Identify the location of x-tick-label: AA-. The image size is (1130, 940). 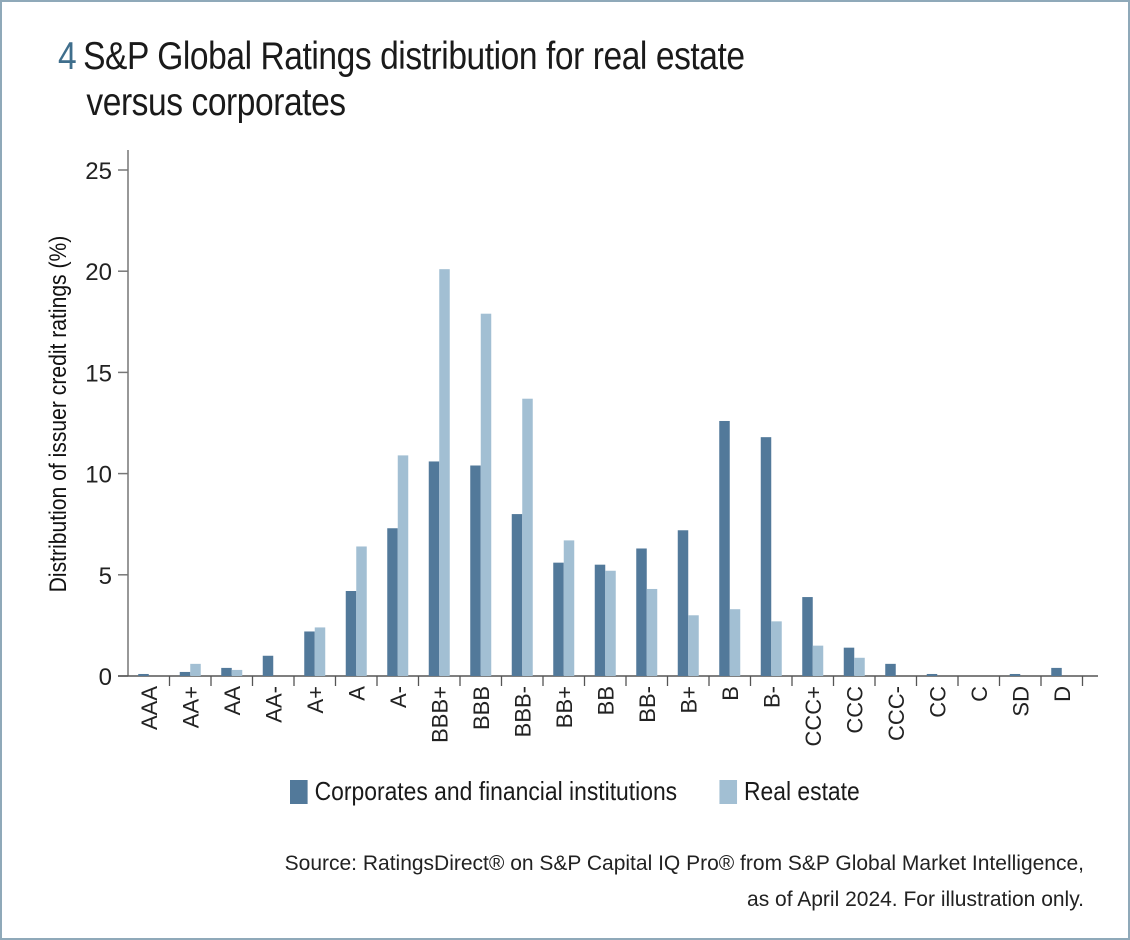
(273, 704).